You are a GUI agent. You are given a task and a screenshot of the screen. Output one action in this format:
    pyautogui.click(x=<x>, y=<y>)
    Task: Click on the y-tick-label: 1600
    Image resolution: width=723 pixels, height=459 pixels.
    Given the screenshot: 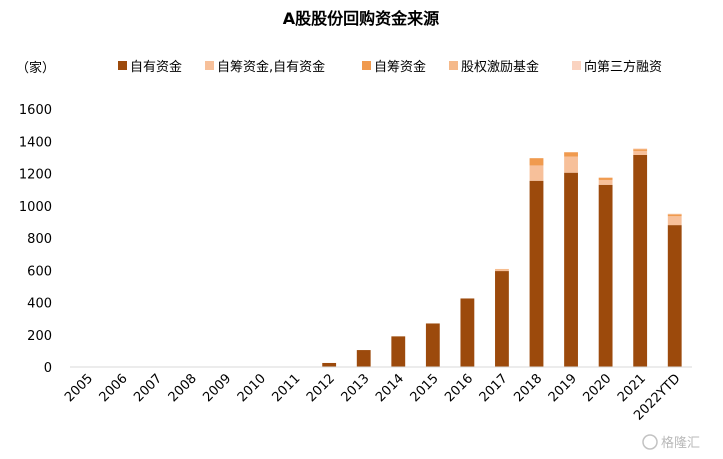 What is the action you would take?
    pyautogui.click(x=35, y=110)
    